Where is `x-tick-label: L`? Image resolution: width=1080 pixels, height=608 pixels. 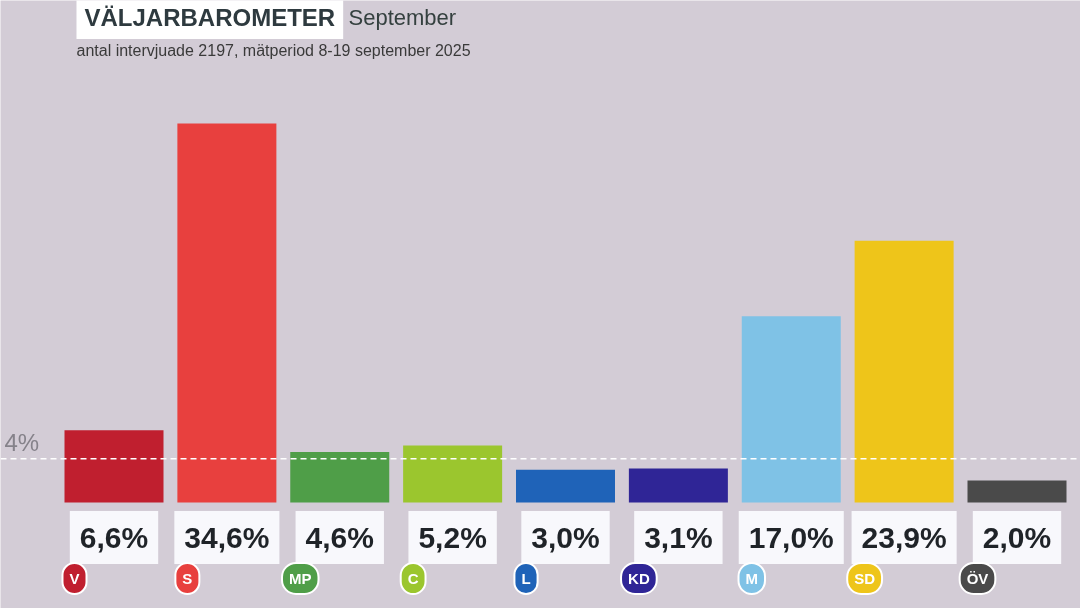
x-tick-label: L is located at coordinates (526, 578).